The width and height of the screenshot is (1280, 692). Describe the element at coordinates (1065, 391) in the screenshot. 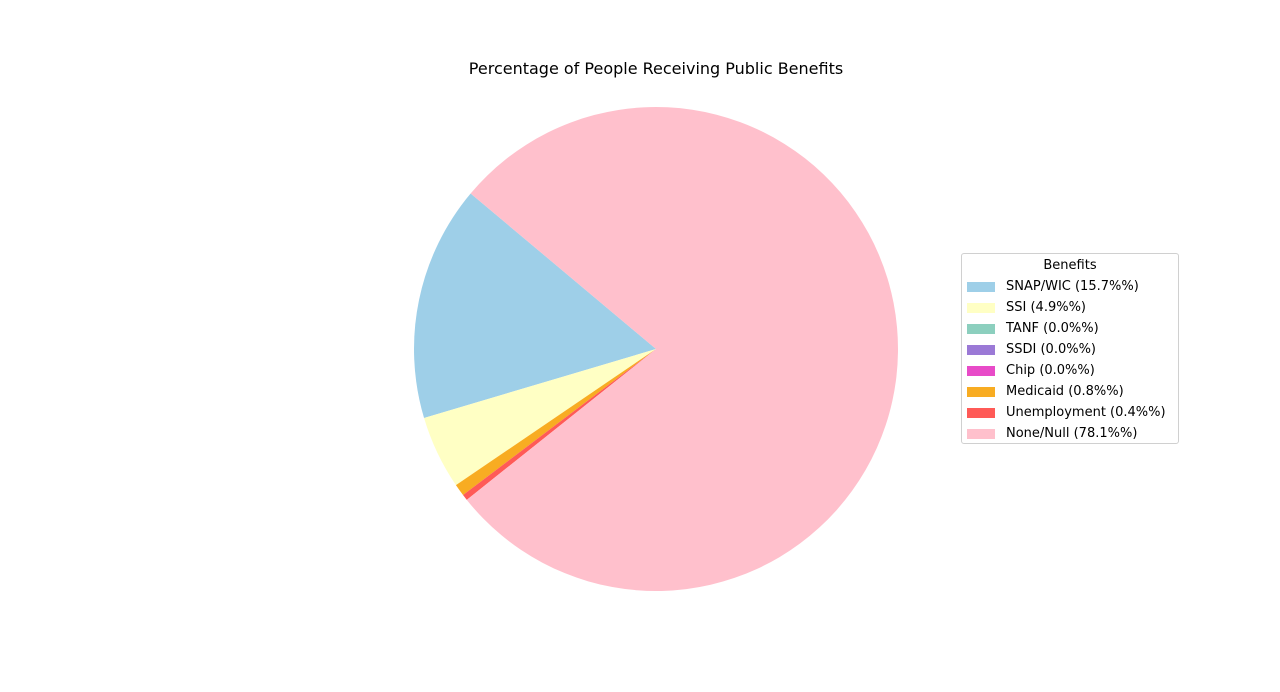

I see `legend-label-medicaid: Medicaid (0.8%%)` at that location.